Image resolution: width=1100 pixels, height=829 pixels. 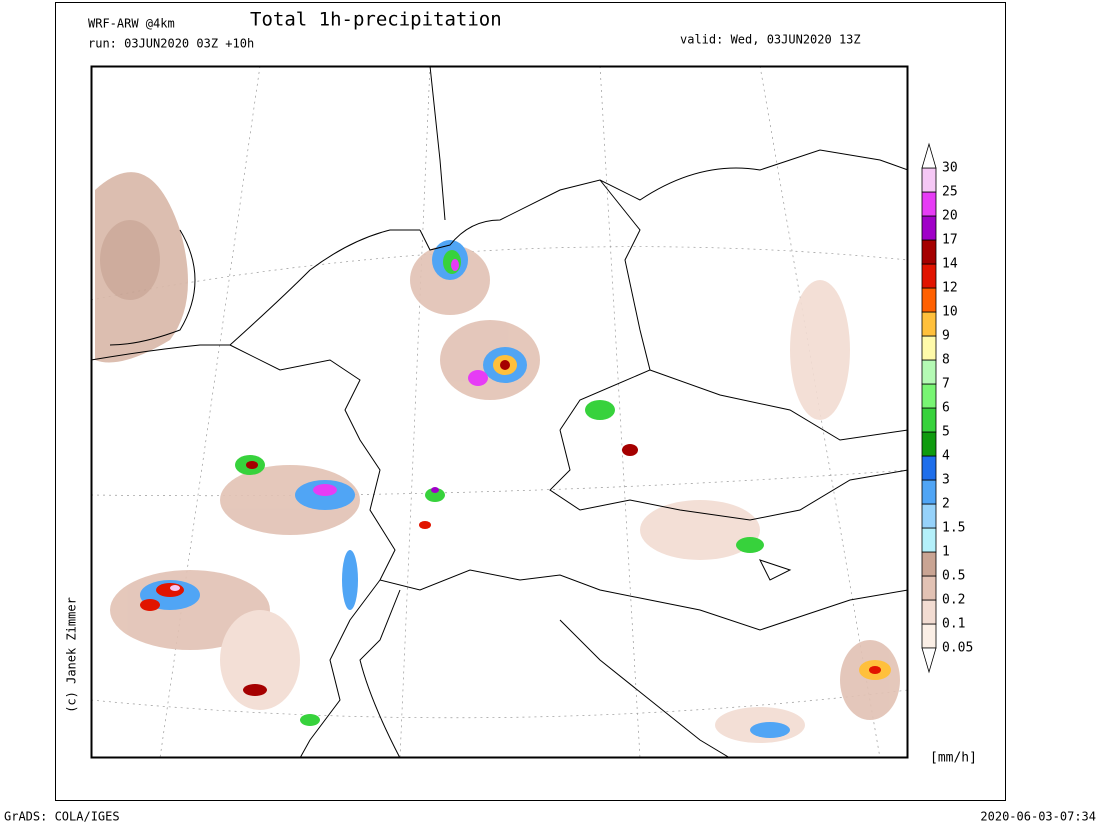 What do you see at coordinates (953, 758) in the screenshot?
I see `unit-label: [mm/h]` at bounding box center [953, 758].